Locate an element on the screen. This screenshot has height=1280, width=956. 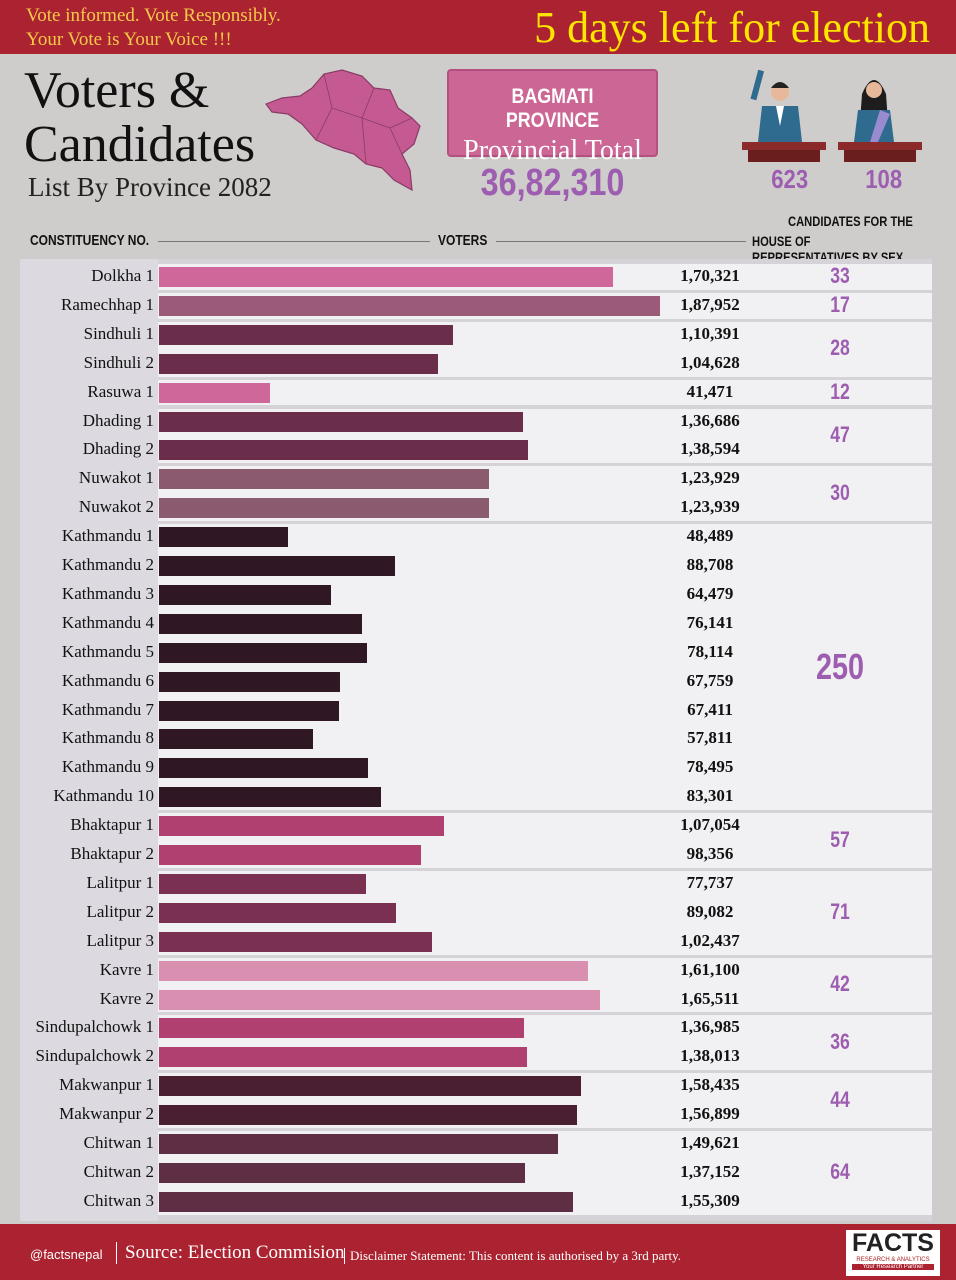
candidates-count: 57 is located at coordinates (840, 839).